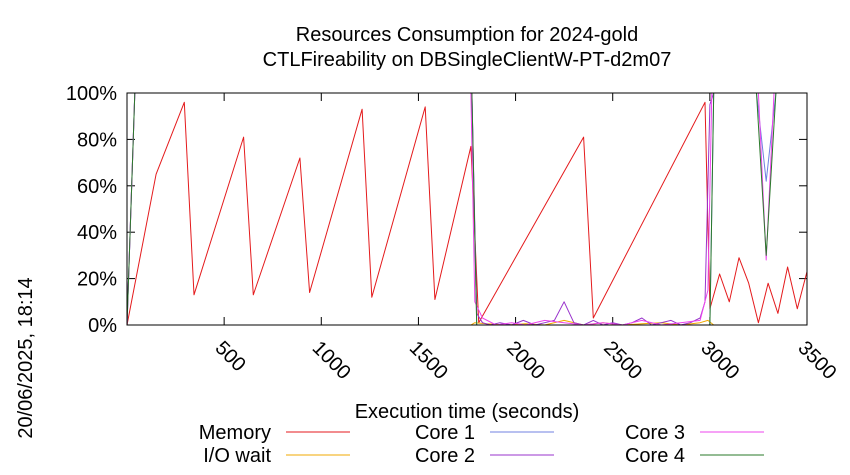 Image resolution: width=850 pixels, height=475 pixels. What do you see at coordinates (97, 233) in the screenshot?
I see `y-tick-label: 40%` at bounding box center [97, 233].